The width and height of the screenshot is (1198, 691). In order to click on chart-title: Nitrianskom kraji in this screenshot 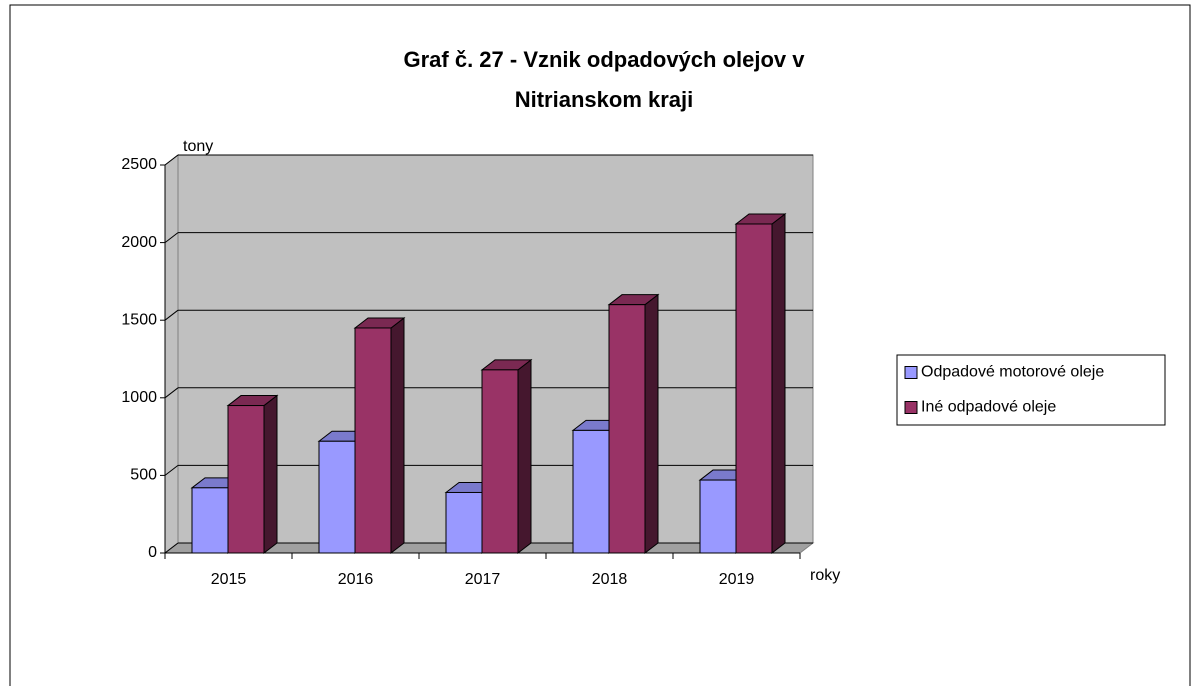, I will do `click(604, 99)`.